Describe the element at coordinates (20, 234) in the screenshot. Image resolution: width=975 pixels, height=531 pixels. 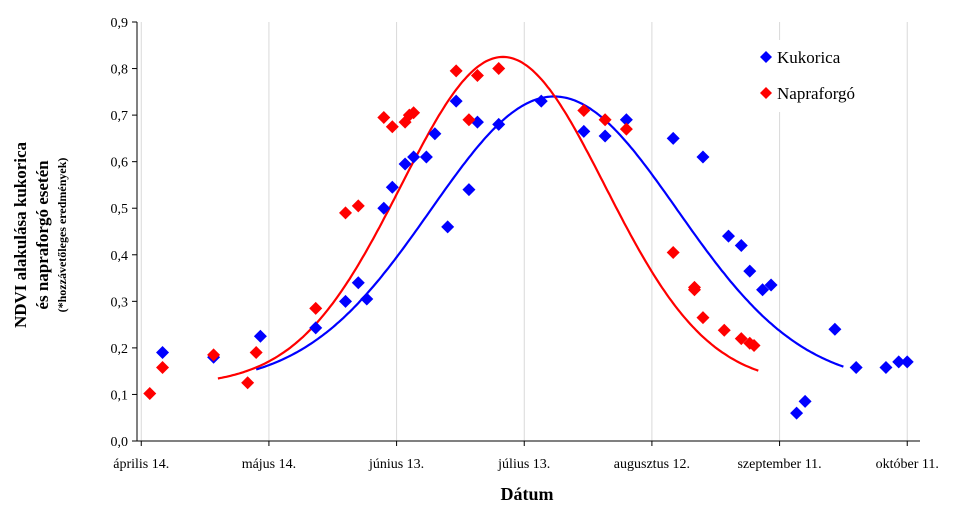
I see `y-axis-label-line1: NDVI alakulása kukorica` at that location.